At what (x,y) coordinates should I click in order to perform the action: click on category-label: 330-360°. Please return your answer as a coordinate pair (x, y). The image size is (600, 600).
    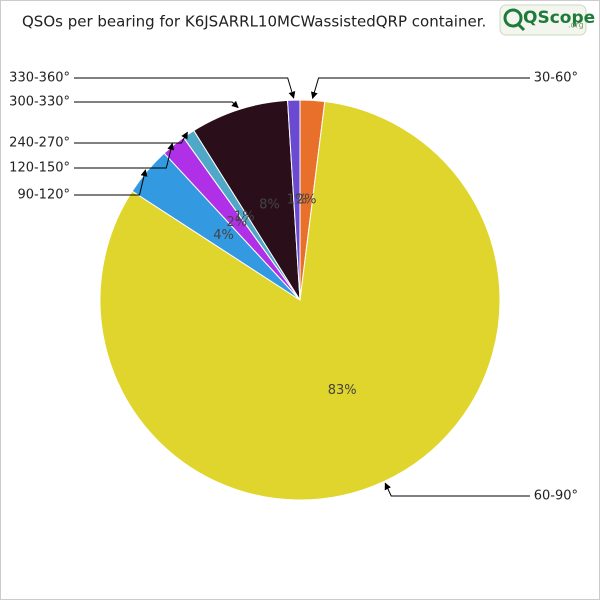
    Looking at the image, I should click on (39, 78).